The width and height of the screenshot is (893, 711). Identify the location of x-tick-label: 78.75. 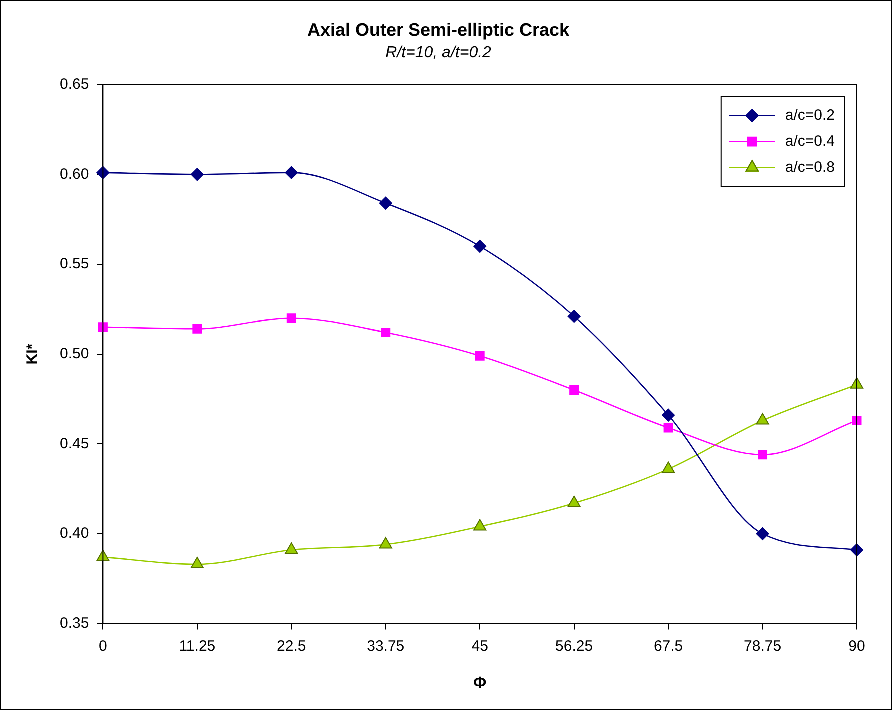
(763, 646).